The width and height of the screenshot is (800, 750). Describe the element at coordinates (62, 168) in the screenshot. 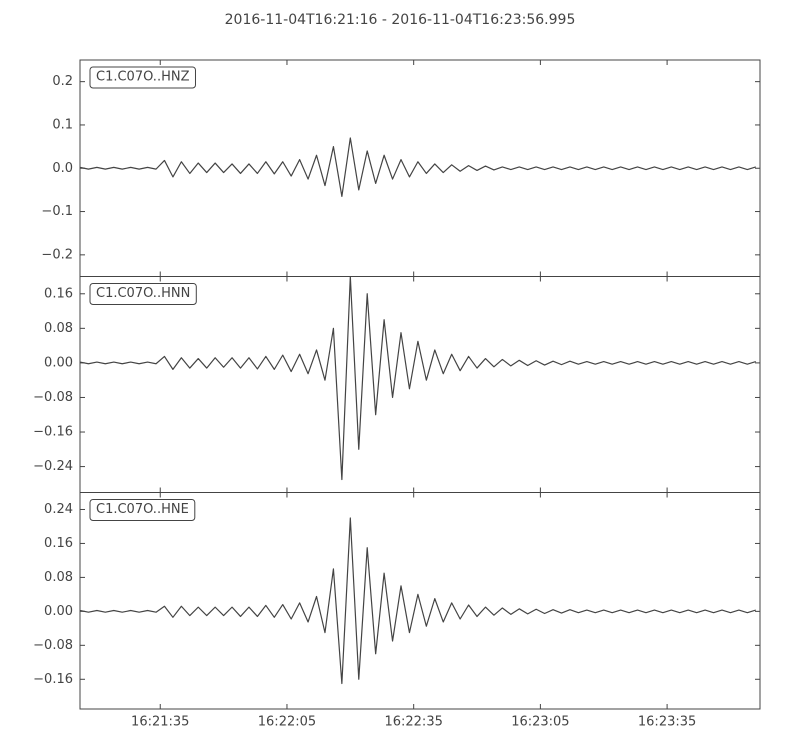

I see `y-tick-label: 0.0` at that location.